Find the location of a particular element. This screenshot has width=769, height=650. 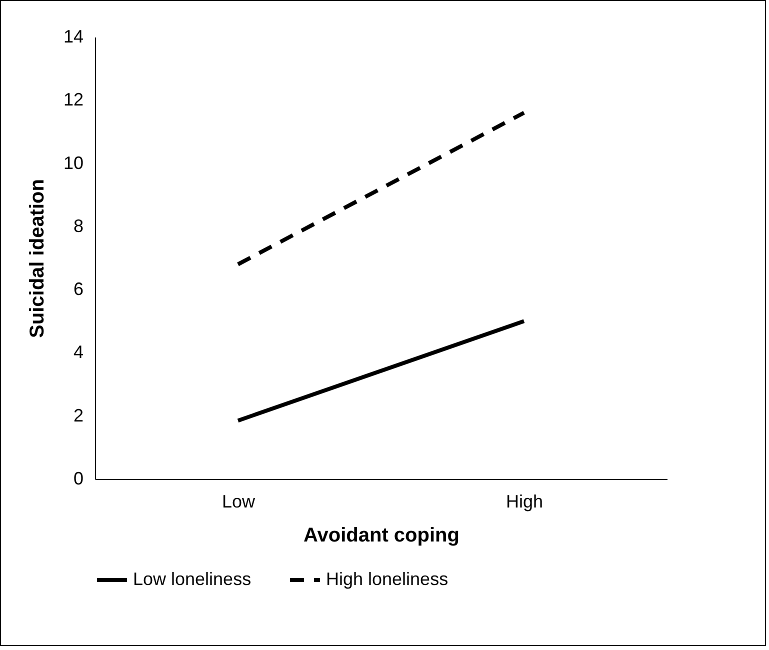

y-axis-title: Suicidal ideation is located at coordinates (37, 258).